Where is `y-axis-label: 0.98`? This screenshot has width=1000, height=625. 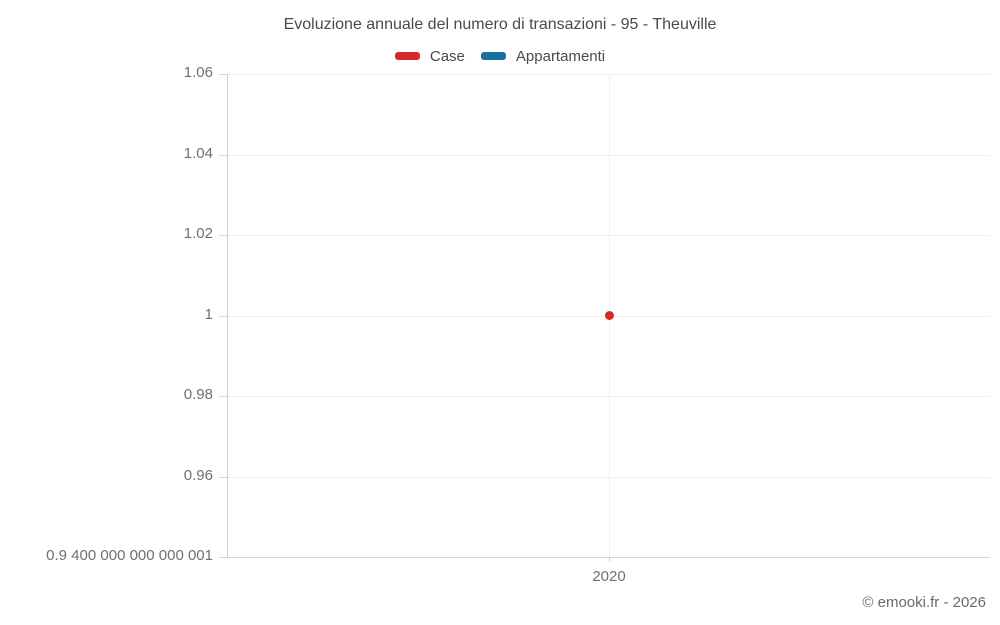
y-axis-label: 0.98 is located at coordinates (198, 394).